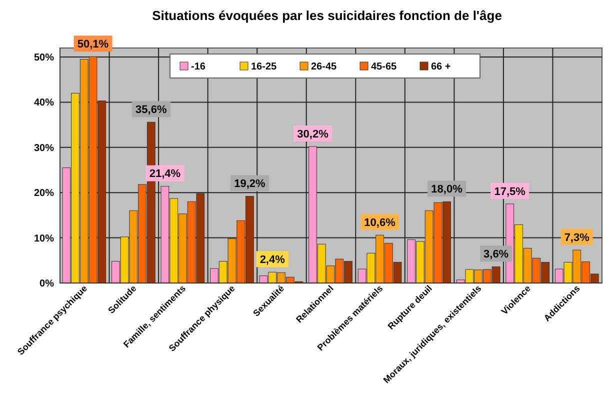  Describe the element at coordinates (44, 238) in the screenshot. I see `y-tick-label: 10%` at that location.